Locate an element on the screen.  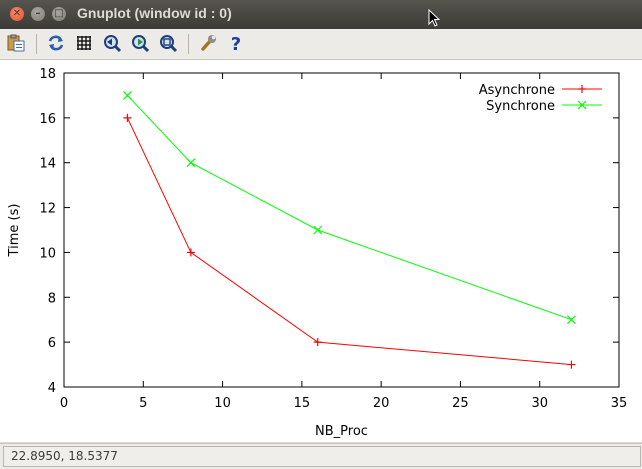
grid-button is located at coordinates (84, 43).